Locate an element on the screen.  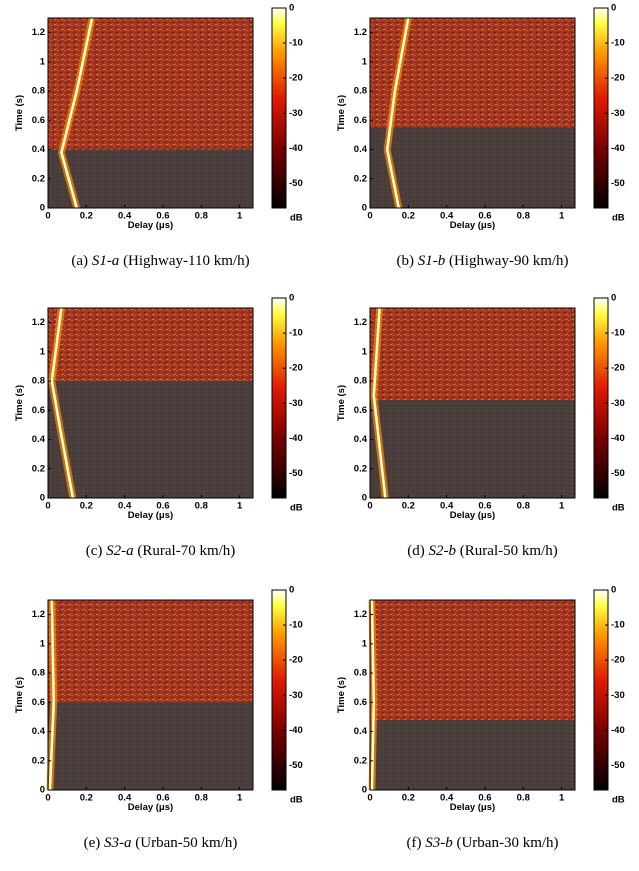
caption-desc: (Highway-90 km/h) is located at coordinates (509, 261).